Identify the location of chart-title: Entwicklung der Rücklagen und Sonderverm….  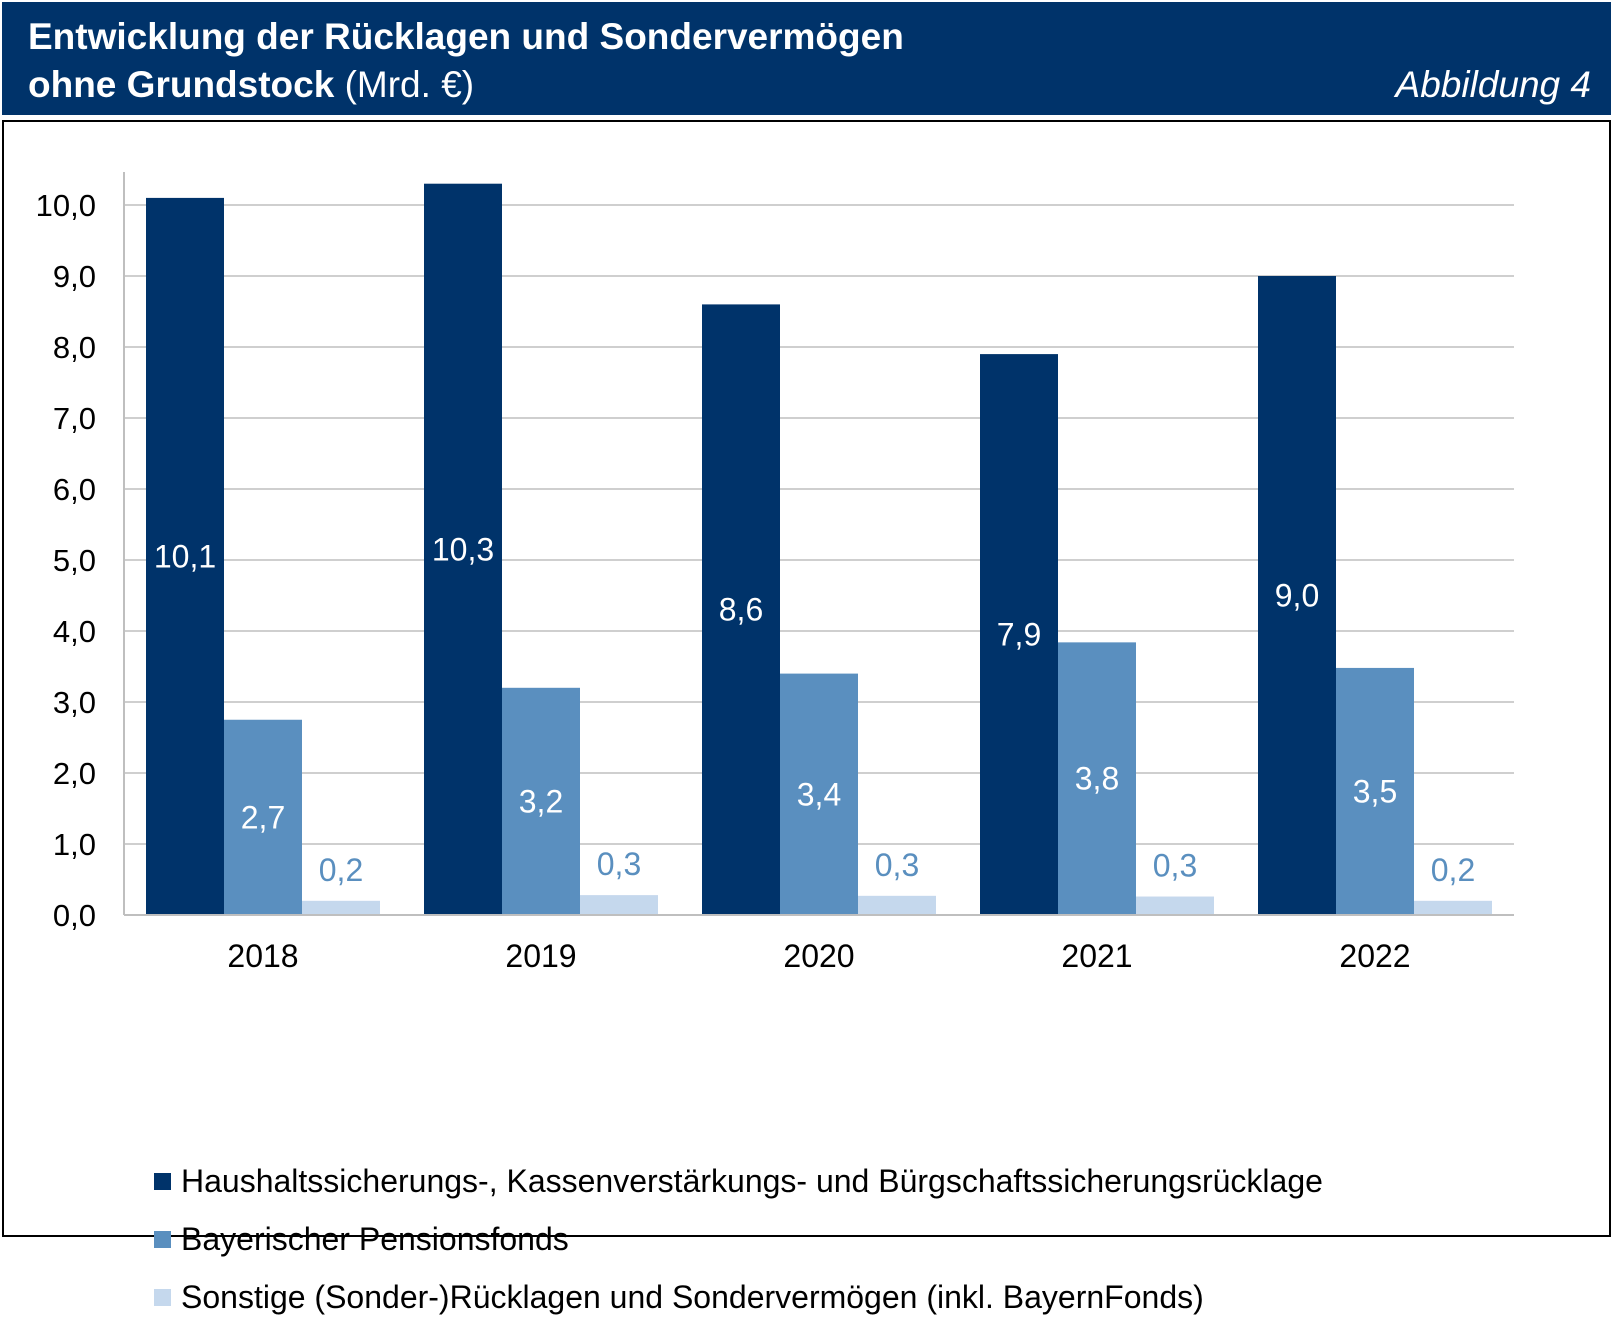
(466, 36).